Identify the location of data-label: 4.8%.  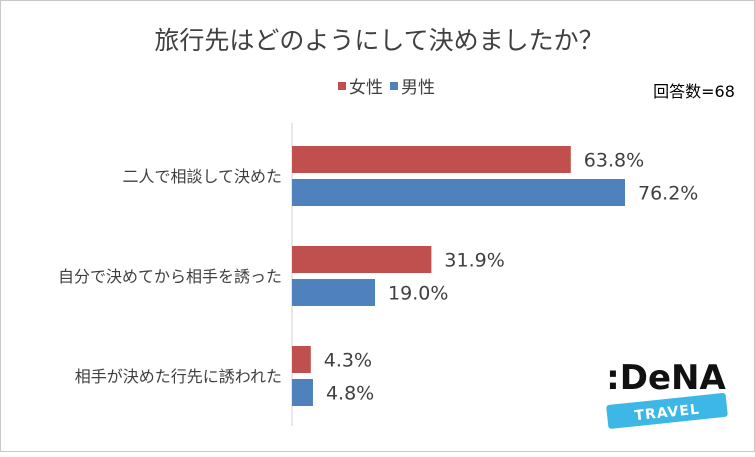
(350, 394).